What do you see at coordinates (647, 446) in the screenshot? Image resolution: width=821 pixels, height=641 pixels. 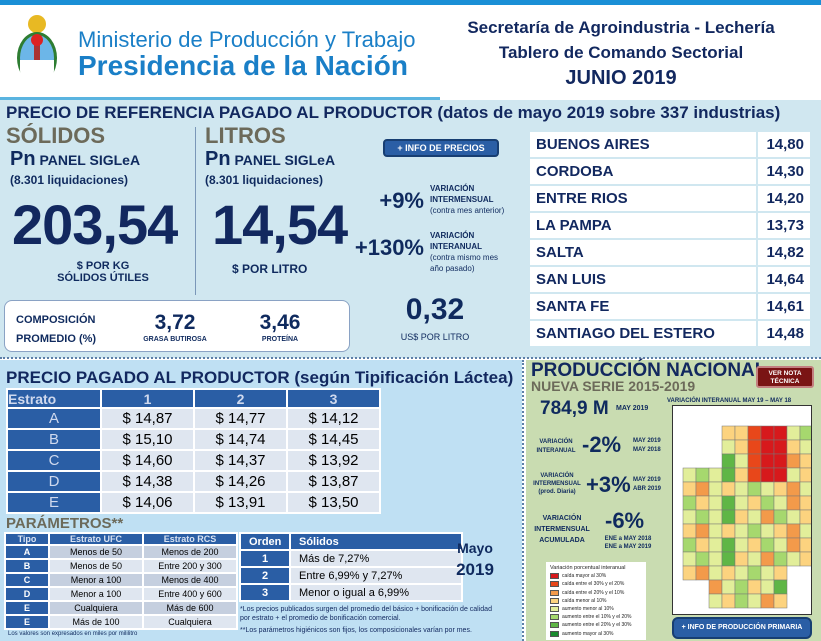 I see `v1-period: MAY 2019 MAY 2018` at bounding box center [647, 446].